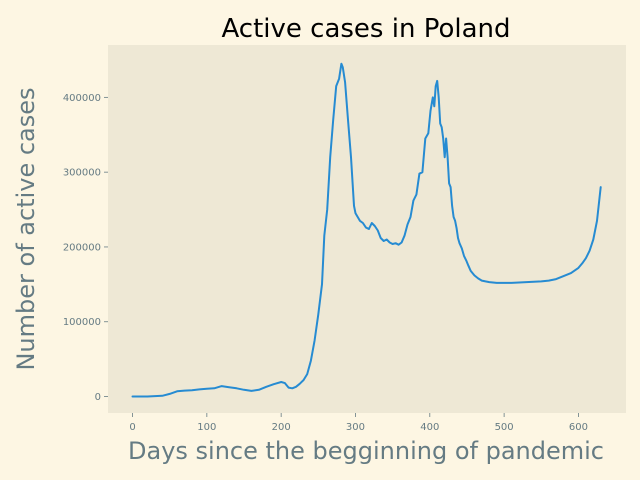 The height and width of the screenshot is (480, 640). I want to click on y-tick-label: 300000, so click(82, 173).